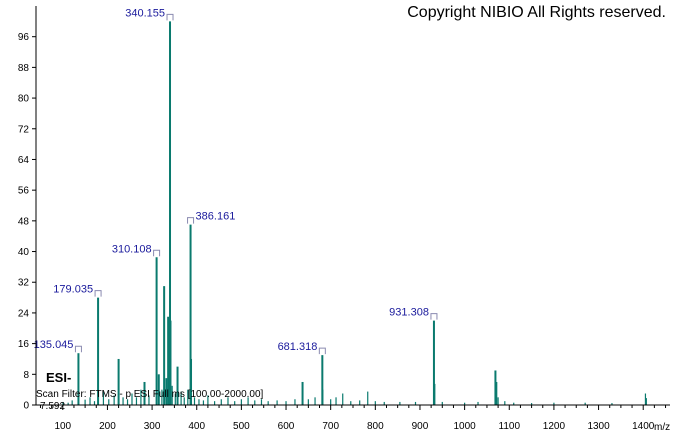  Describe the element at coordinates (24, 344) in the screenshot. I see `y-tick-label: 16` at that location.